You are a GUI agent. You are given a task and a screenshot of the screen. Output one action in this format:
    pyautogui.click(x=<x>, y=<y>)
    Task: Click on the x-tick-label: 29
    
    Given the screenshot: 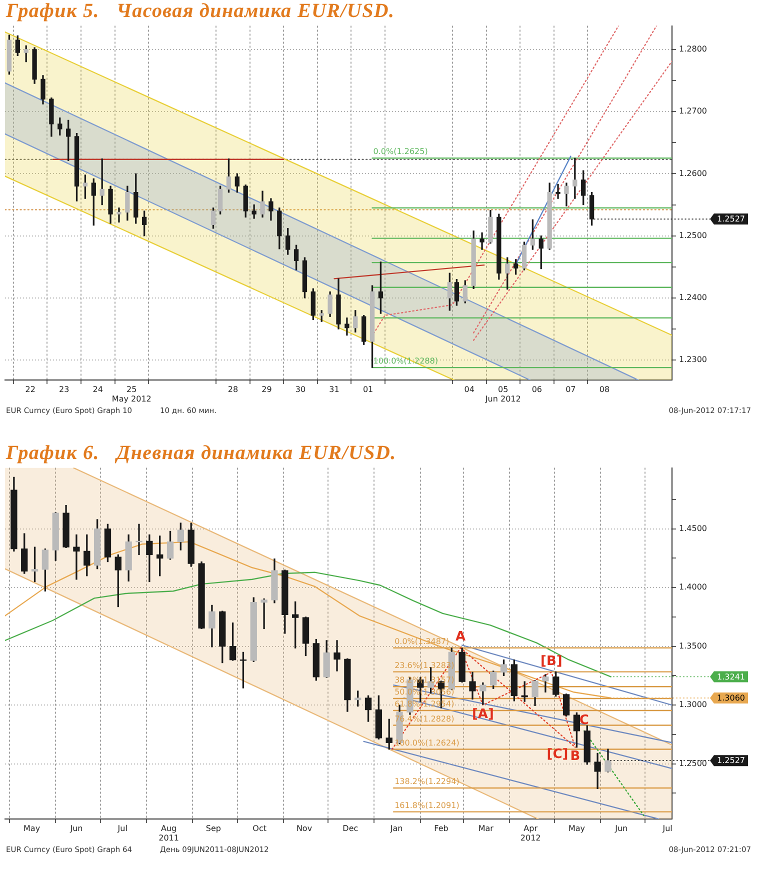 What is the action you would take?
    pyautogui.click(x=267, y=389)
    